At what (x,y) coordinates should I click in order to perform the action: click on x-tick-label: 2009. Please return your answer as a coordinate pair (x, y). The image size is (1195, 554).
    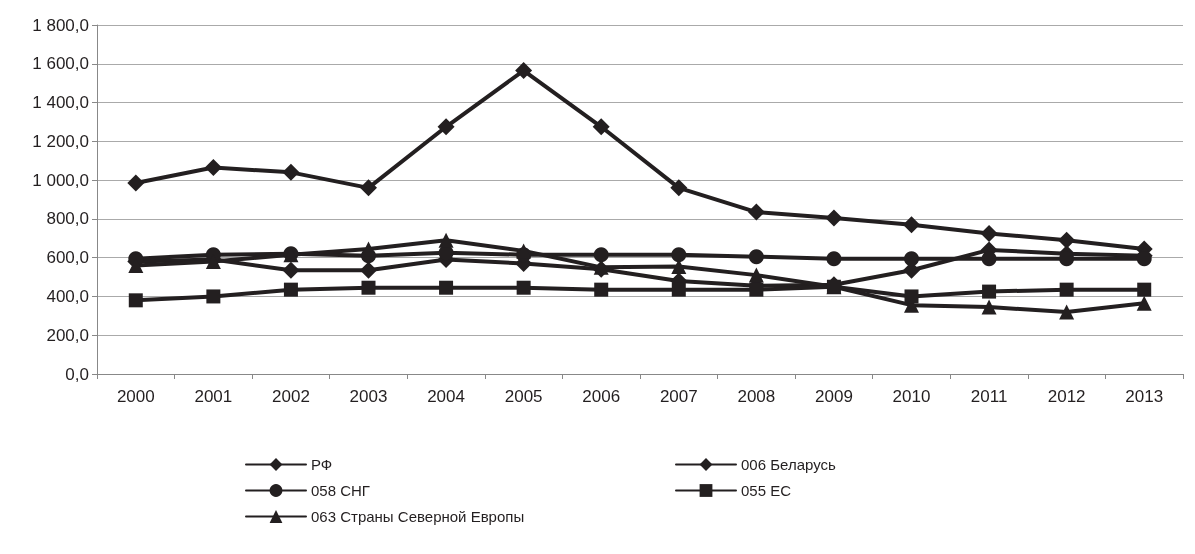
    Looking at the image, I should click on (834, 396).